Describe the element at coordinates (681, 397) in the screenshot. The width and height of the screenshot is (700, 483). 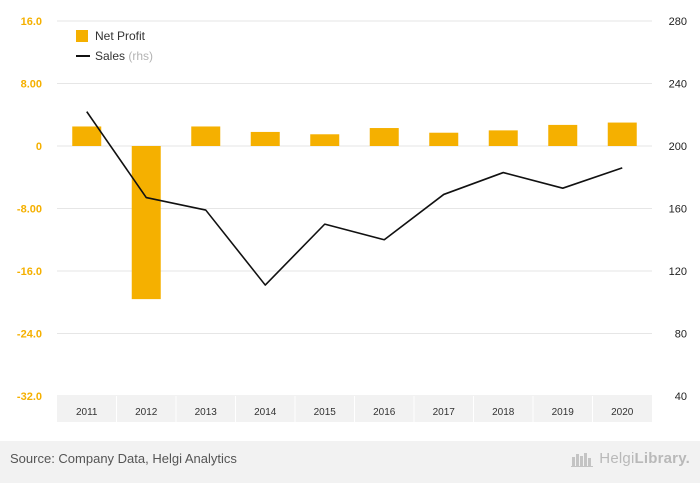
I see `y-right-tick-label: 40` at that location.